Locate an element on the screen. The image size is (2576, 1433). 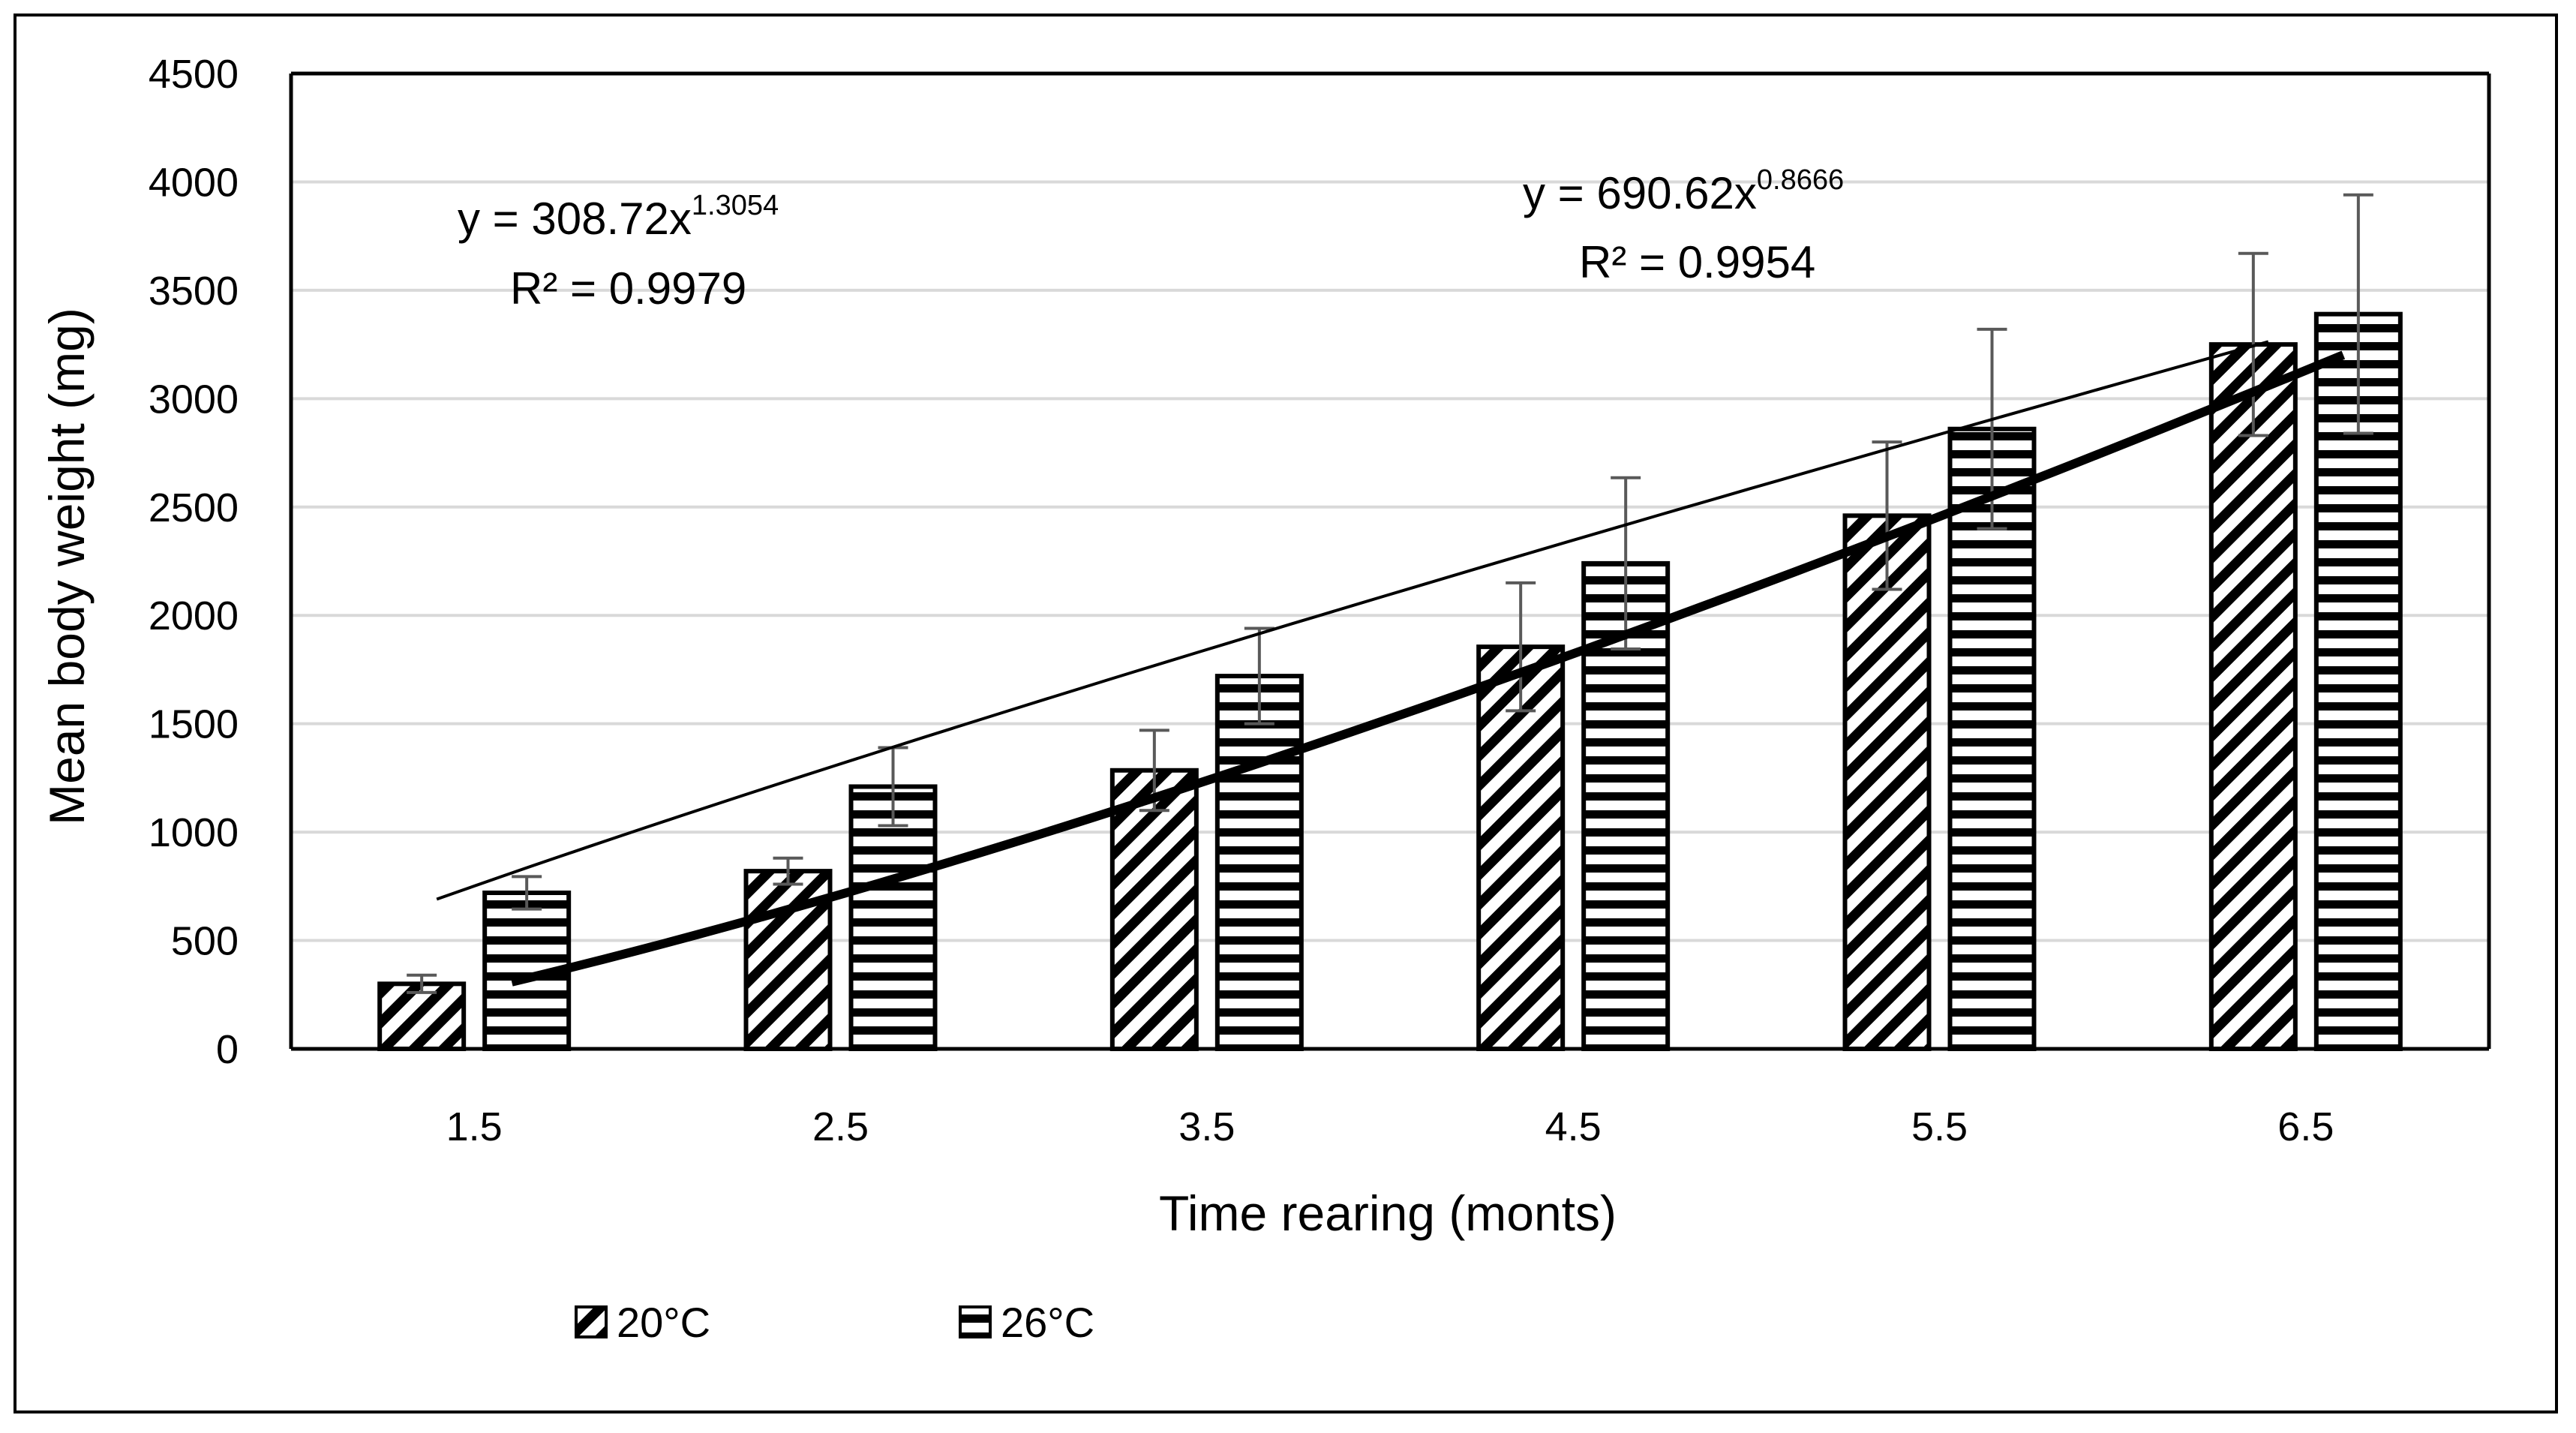
x-tick-label: 5.5 is located at coordinates (1939, 1126).